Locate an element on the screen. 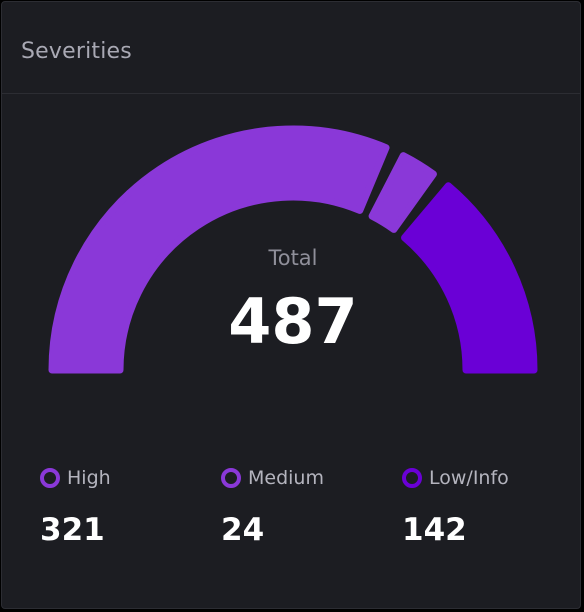 This screenshot has height=612, width=584. legend-label-low-info: Low/Info is located at coordinates (469, 478).